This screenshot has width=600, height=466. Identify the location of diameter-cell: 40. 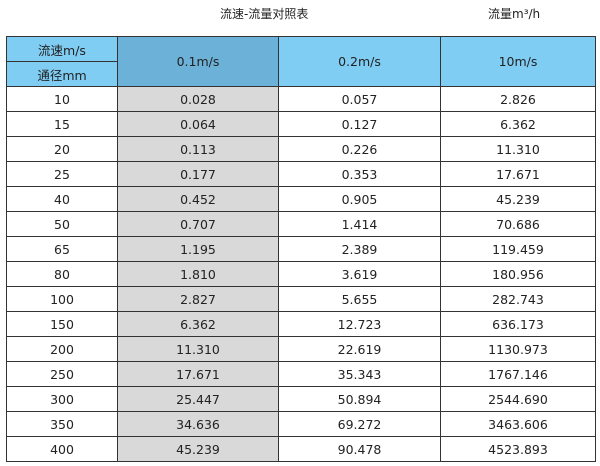
(62, 199).